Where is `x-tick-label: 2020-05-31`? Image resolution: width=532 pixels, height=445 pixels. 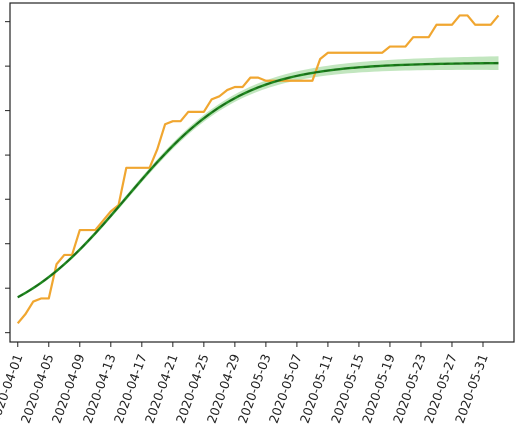
x-tick-label: 2020-05-31 is located at coordinates (471, 388).